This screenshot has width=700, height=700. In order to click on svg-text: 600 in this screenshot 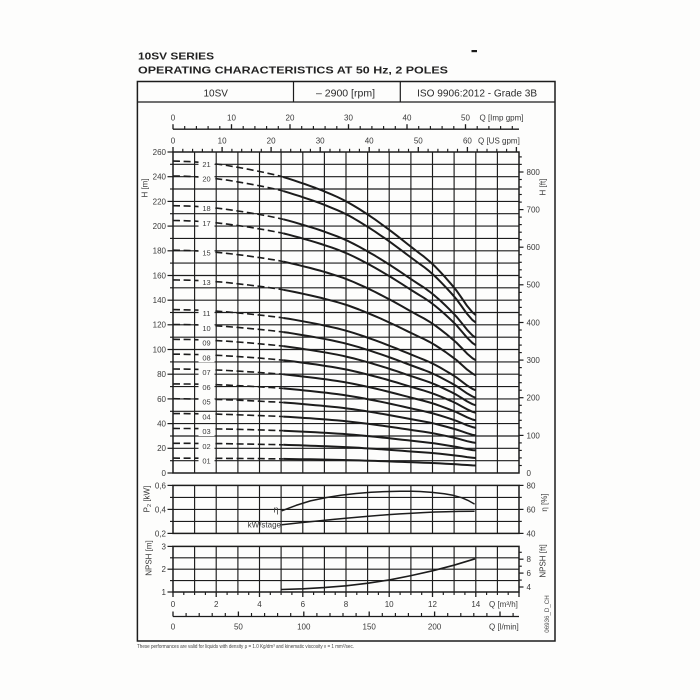, I will do `click(534, 247)`.